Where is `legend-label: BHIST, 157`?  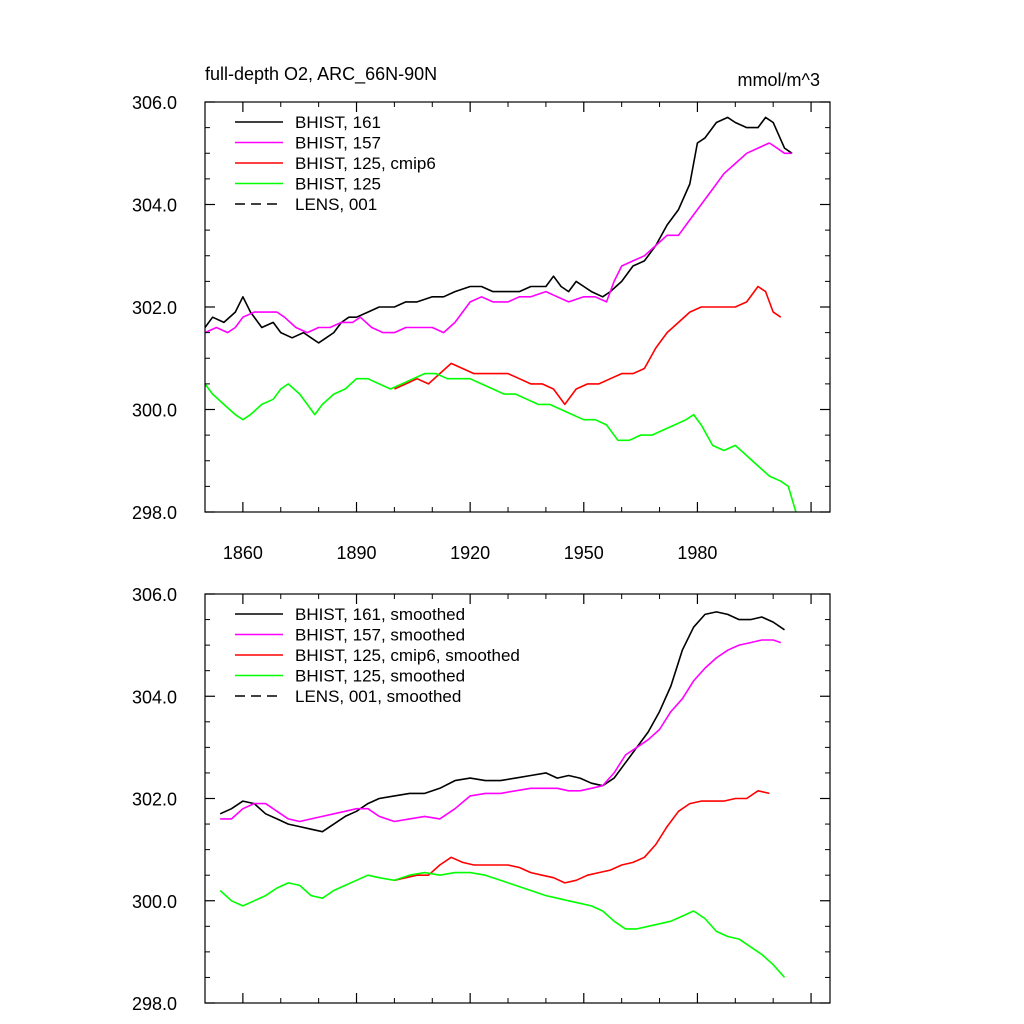 legend-label: BHIST, 157 is located at coordinates (338, 143).